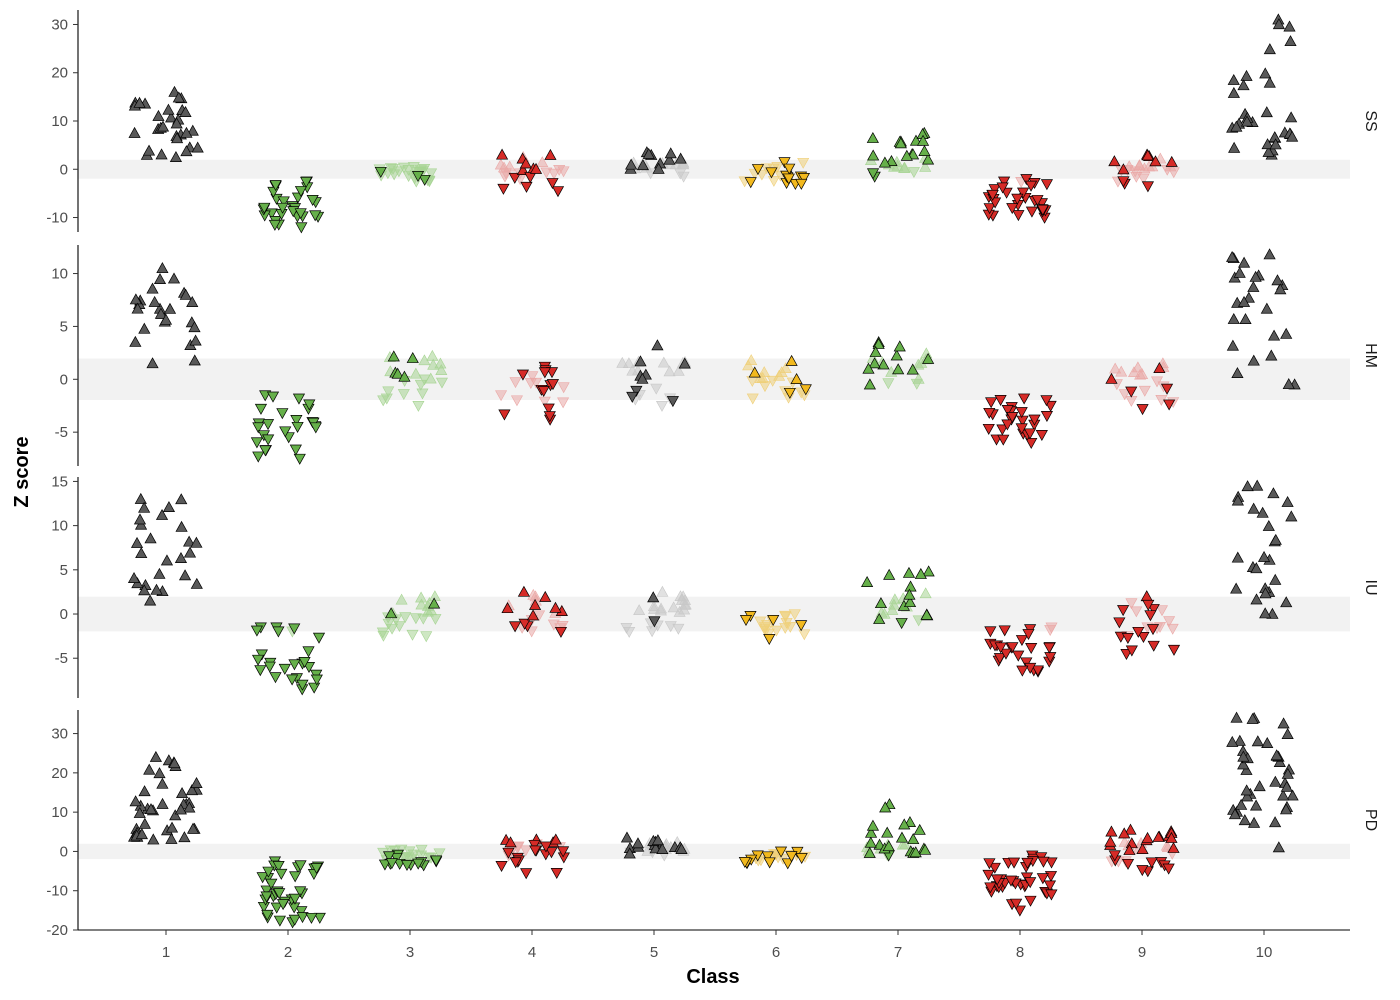 The image size is (1400, 1000). I want to click on y-tick-label: 5, so click(64, 570).